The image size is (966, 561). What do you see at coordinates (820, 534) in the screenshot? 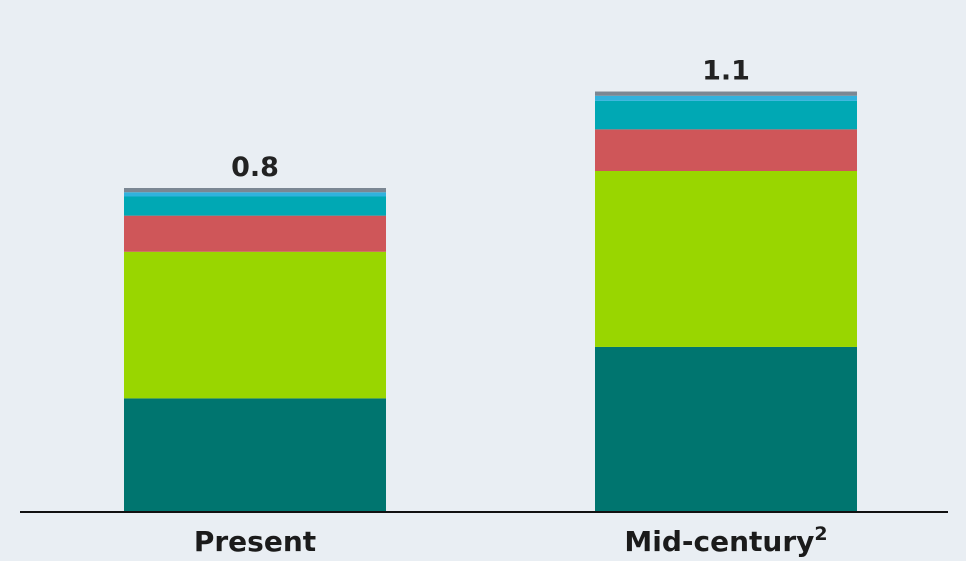
I see `footnote-marker: 2` at bounding box center [820, 534].